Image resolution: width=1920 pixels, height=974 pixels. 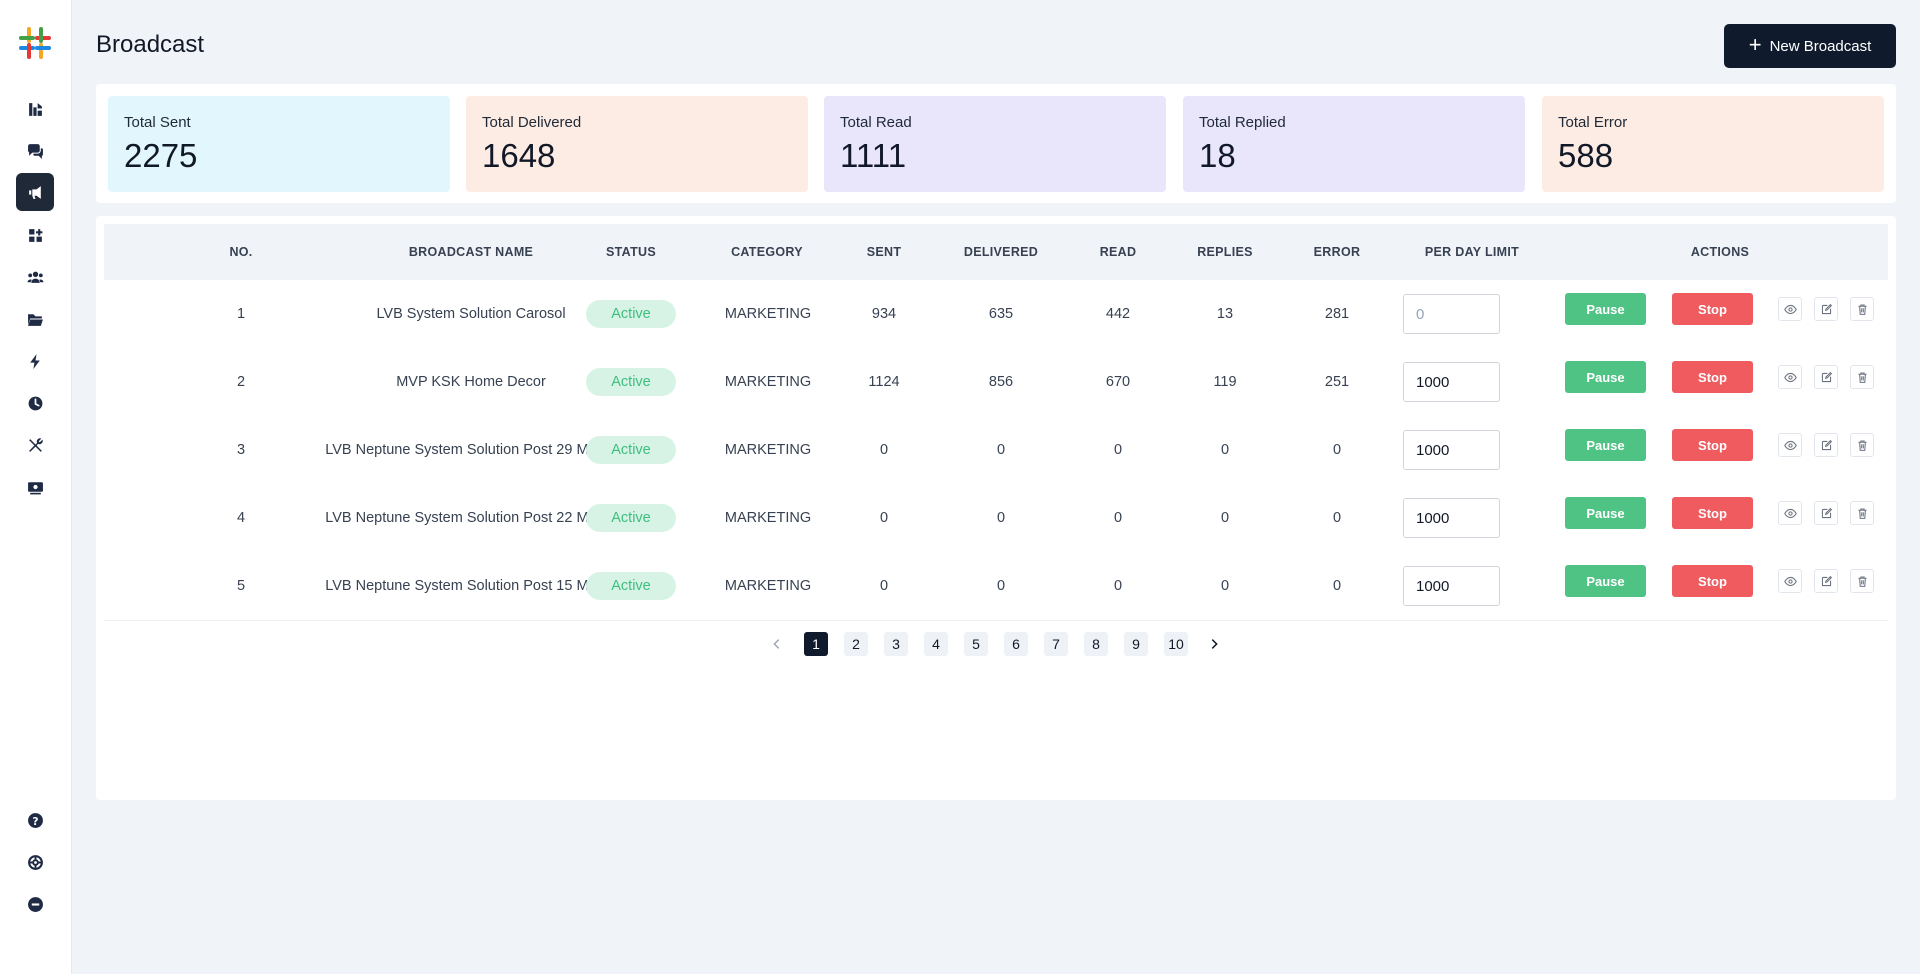 I want to click on new-broadcast-label: New Broadcast, so click(x=1820, y=46).